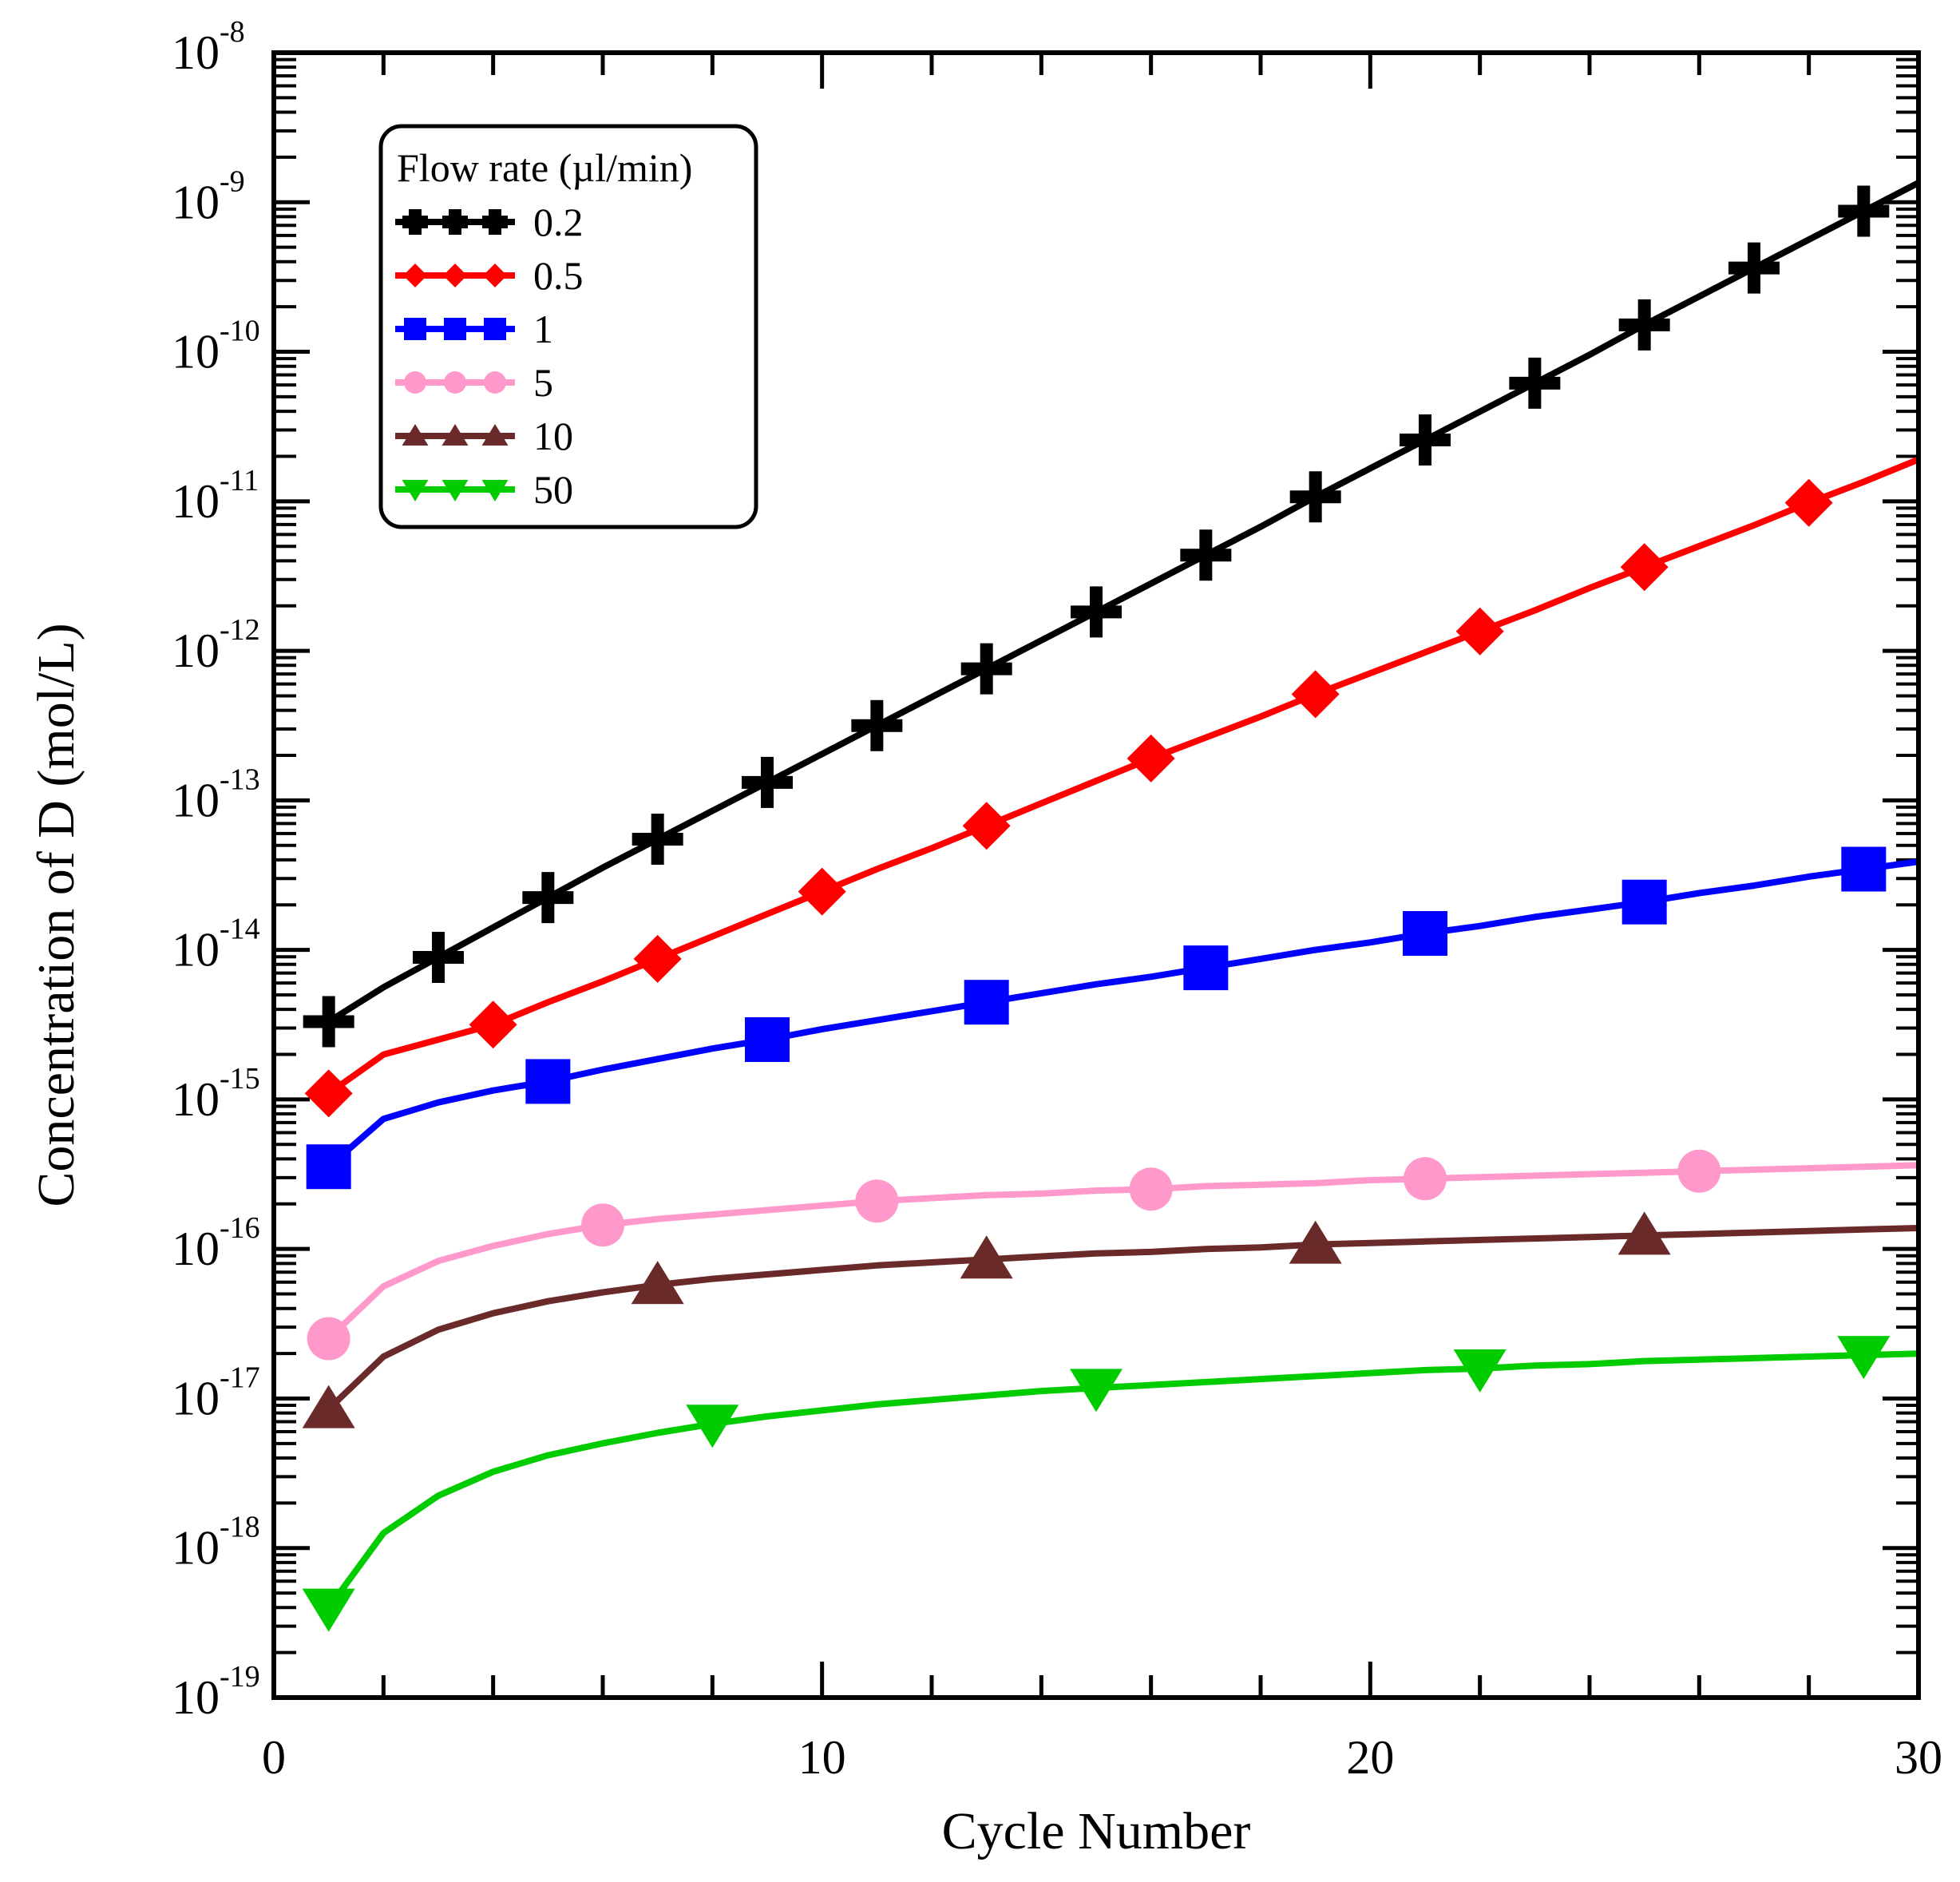 The width and height of the screenshot is (1960, 1882). I want to click on y-tick-exponent: -15, so click(240, 1079).